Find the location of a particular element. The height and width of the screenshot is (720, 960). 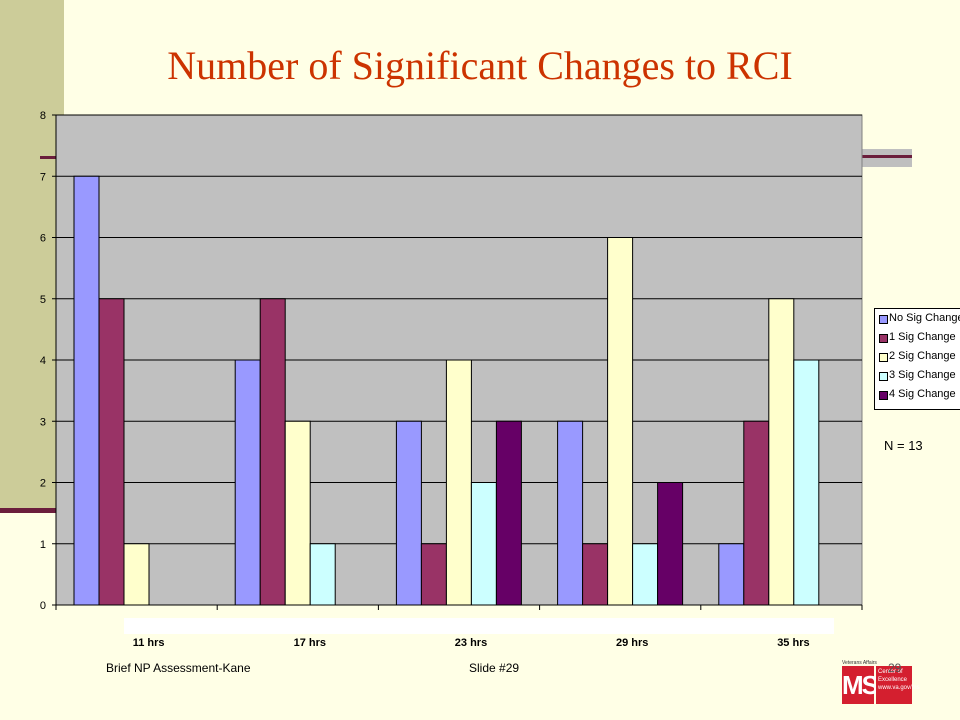

y-tick-label: 8 is located at coordinates (43, 116).